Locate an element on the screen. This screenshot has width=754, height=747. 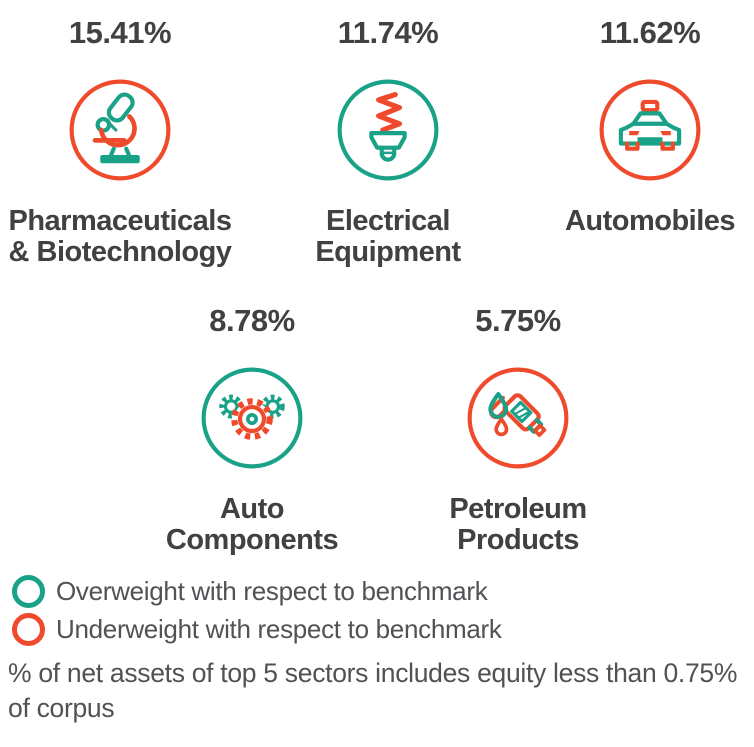
car-icon is located at coordinates (629, 130).